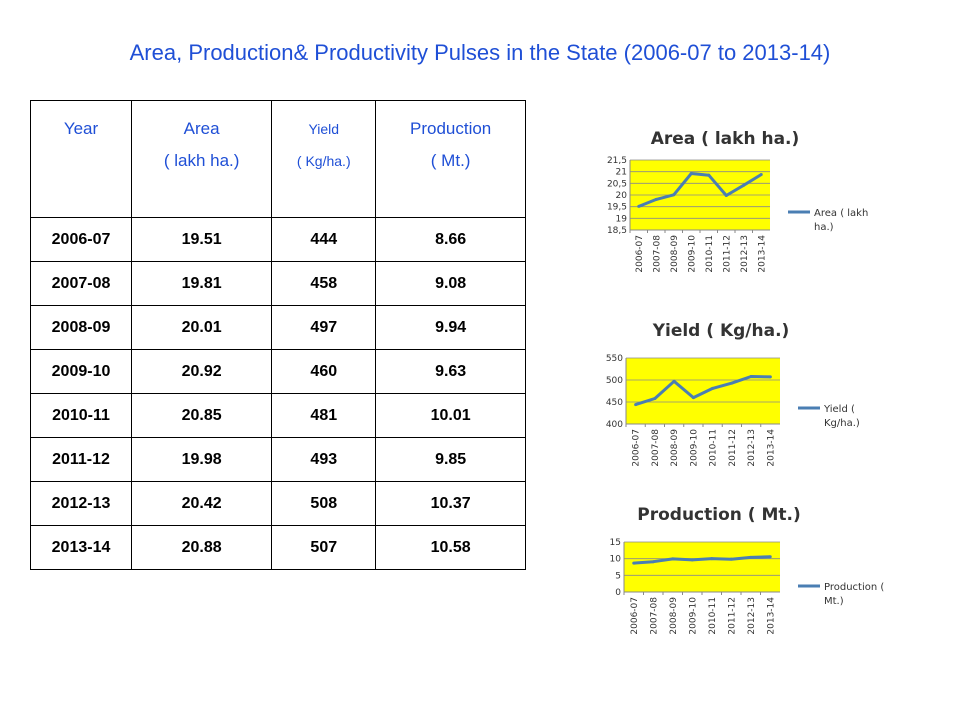 The height and width of the screenshot is (720, 960). Describe the element at coordinates (450, 283) in the screenshot. I see `cell-production: 9.08` at that location.